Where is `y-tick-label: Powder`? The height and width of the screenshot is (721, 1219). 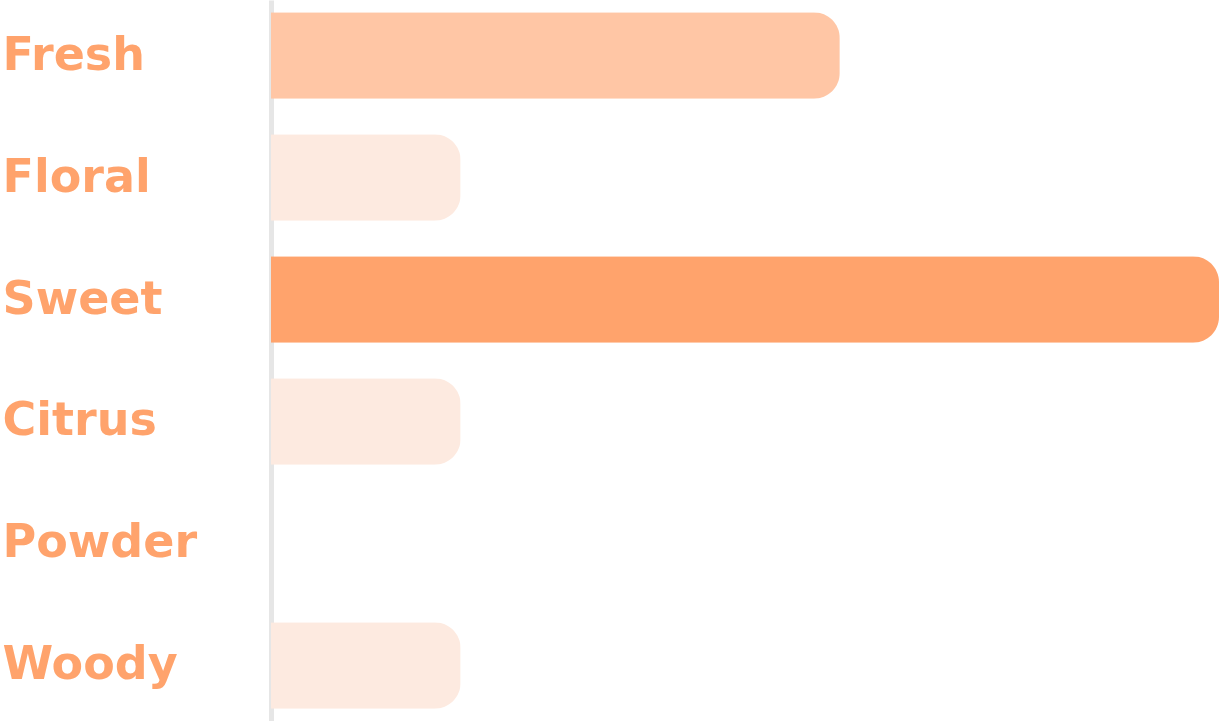 y-tick-label: Powder is located at coordinates (100, 541).